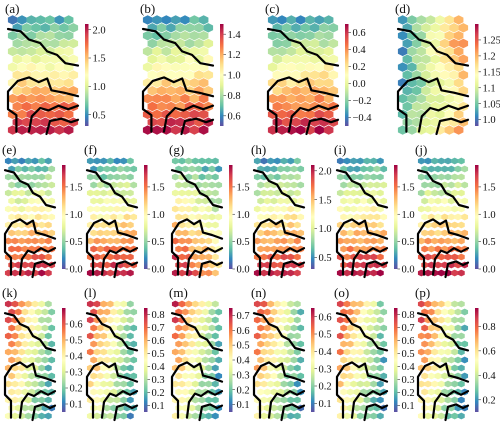 This screenshot has width=500, height=426. I want to click on colorbar-tick-label: 1.5, so click(243, 187).